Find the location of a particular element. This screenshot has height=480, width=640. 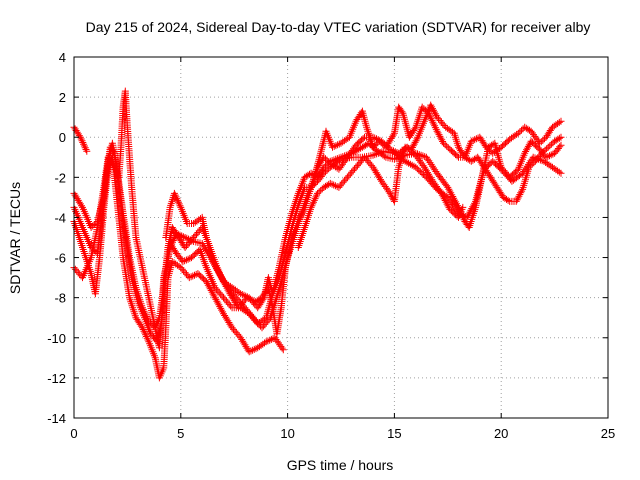

y-tick-label: 4 is located at coordinates (62, 57).